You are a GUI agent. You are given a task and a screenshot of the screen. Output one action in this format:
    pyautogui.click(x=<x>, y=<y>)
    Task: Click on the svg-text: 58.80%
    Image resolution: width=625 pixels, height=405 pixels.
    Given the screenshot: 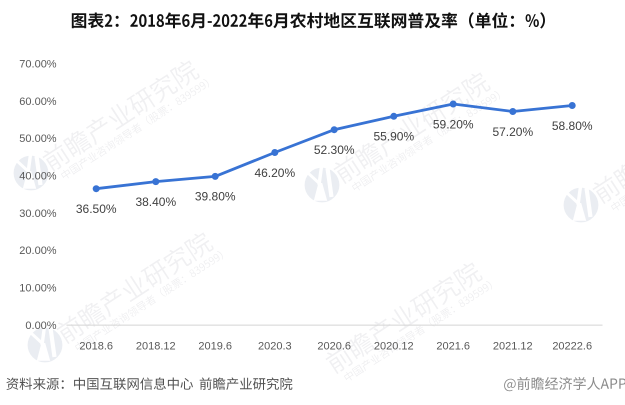 What is the action you would take?
    pyautogui.click(x=572, y=126)
    